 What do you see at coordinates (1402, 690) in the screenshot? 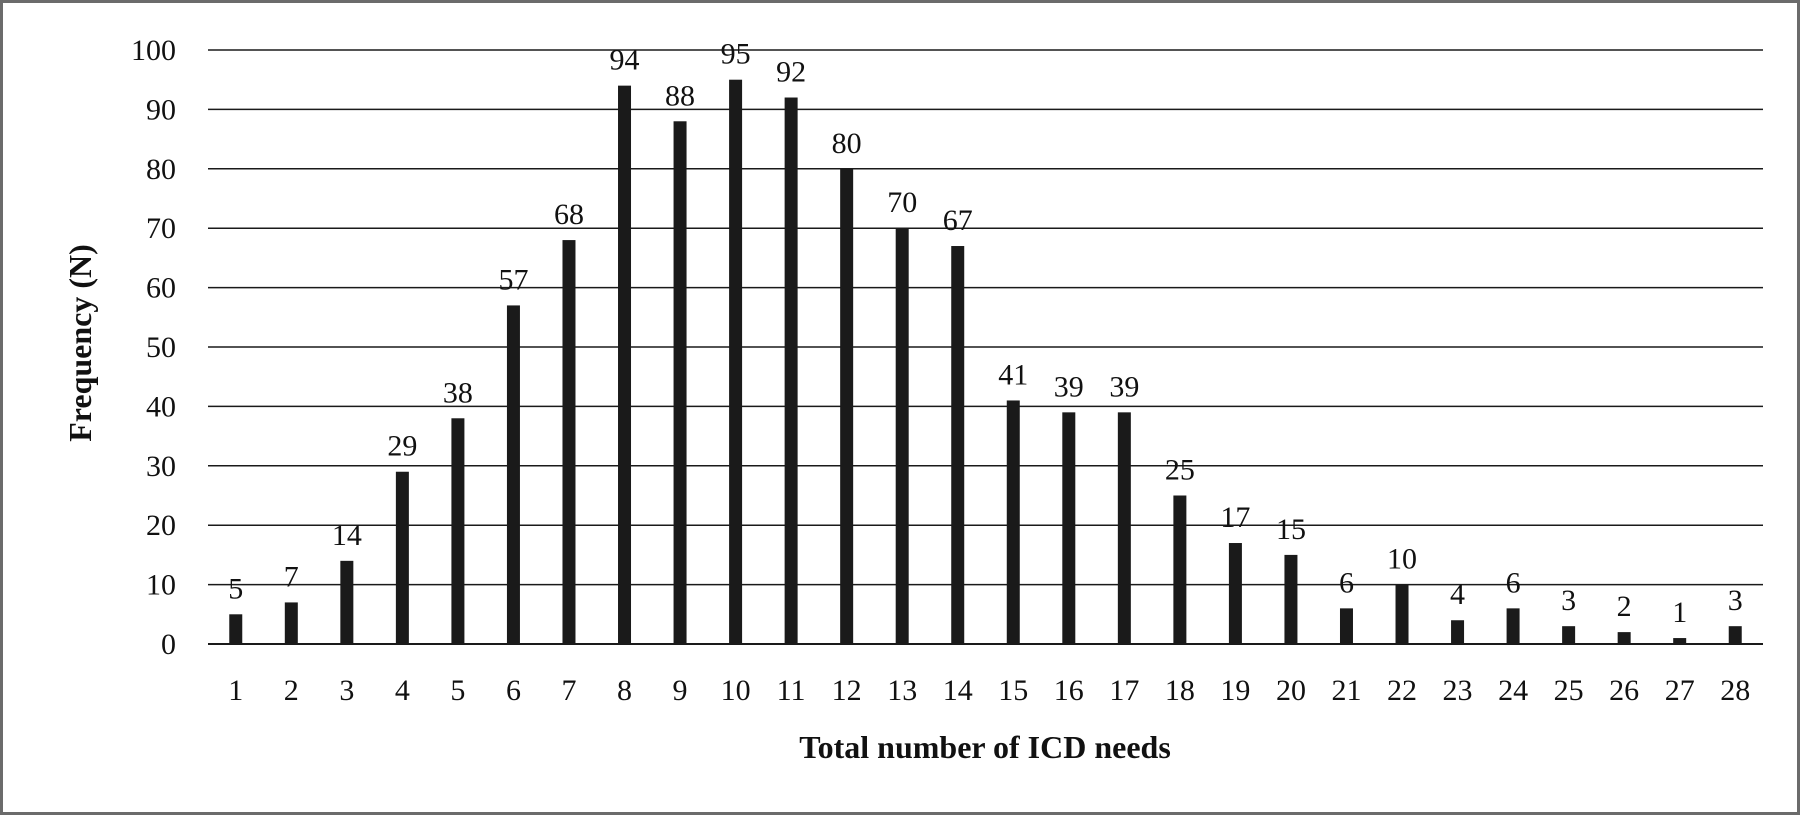
I see `x-tick-label: 22` at bounding box center [1402, 690].